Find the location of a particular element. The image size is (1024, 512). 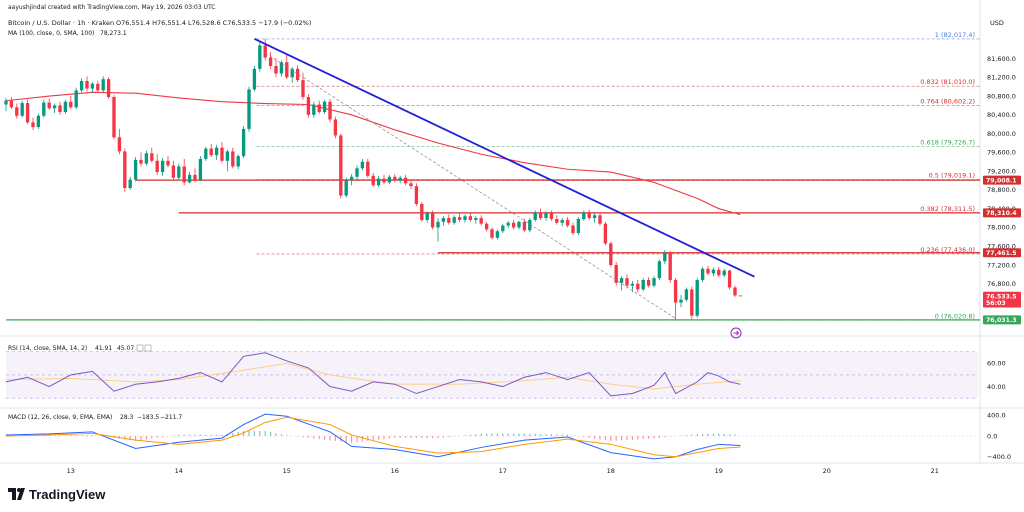

macd-value: −183.5 is located at coordinates (148, 417).